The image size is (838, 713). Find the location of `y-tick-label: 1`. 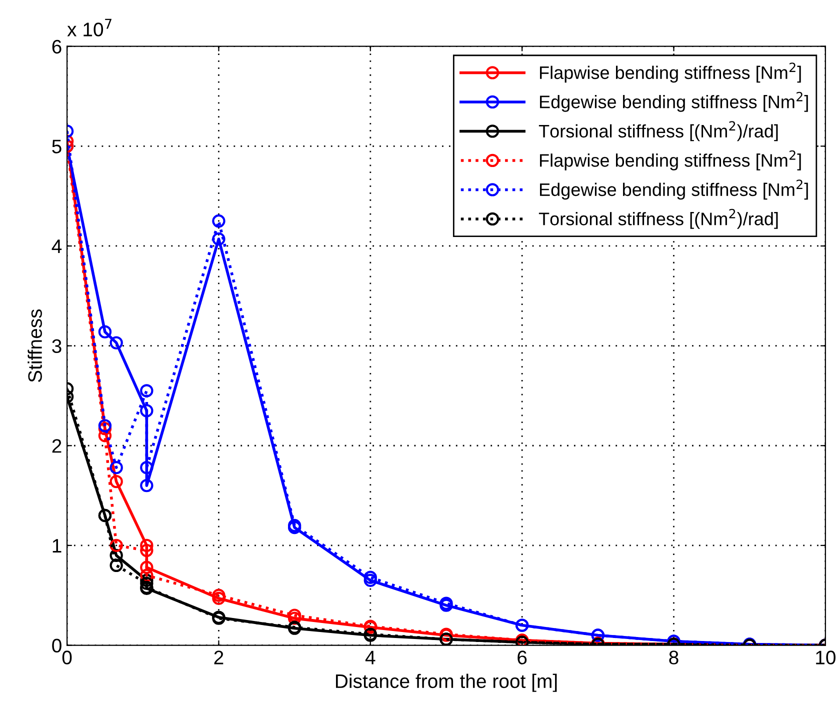

y-tick-label: 1 is located at coordinates (57, 545).